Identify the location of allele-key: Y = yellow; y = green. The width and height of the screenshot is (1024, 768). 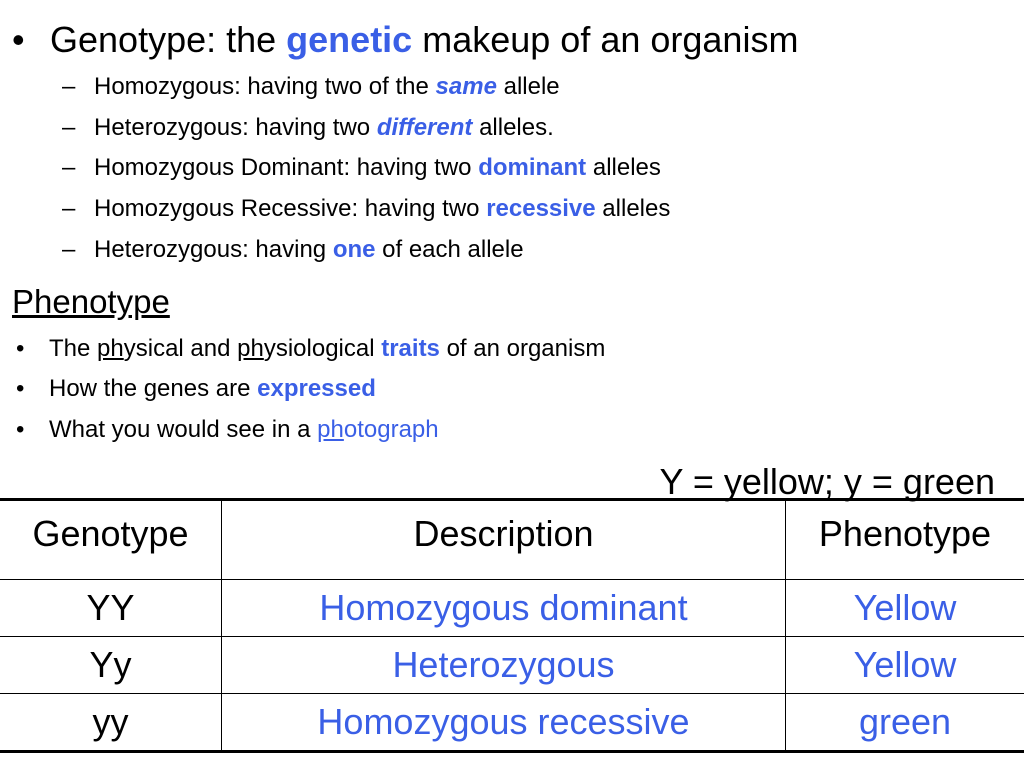
(827, 481).